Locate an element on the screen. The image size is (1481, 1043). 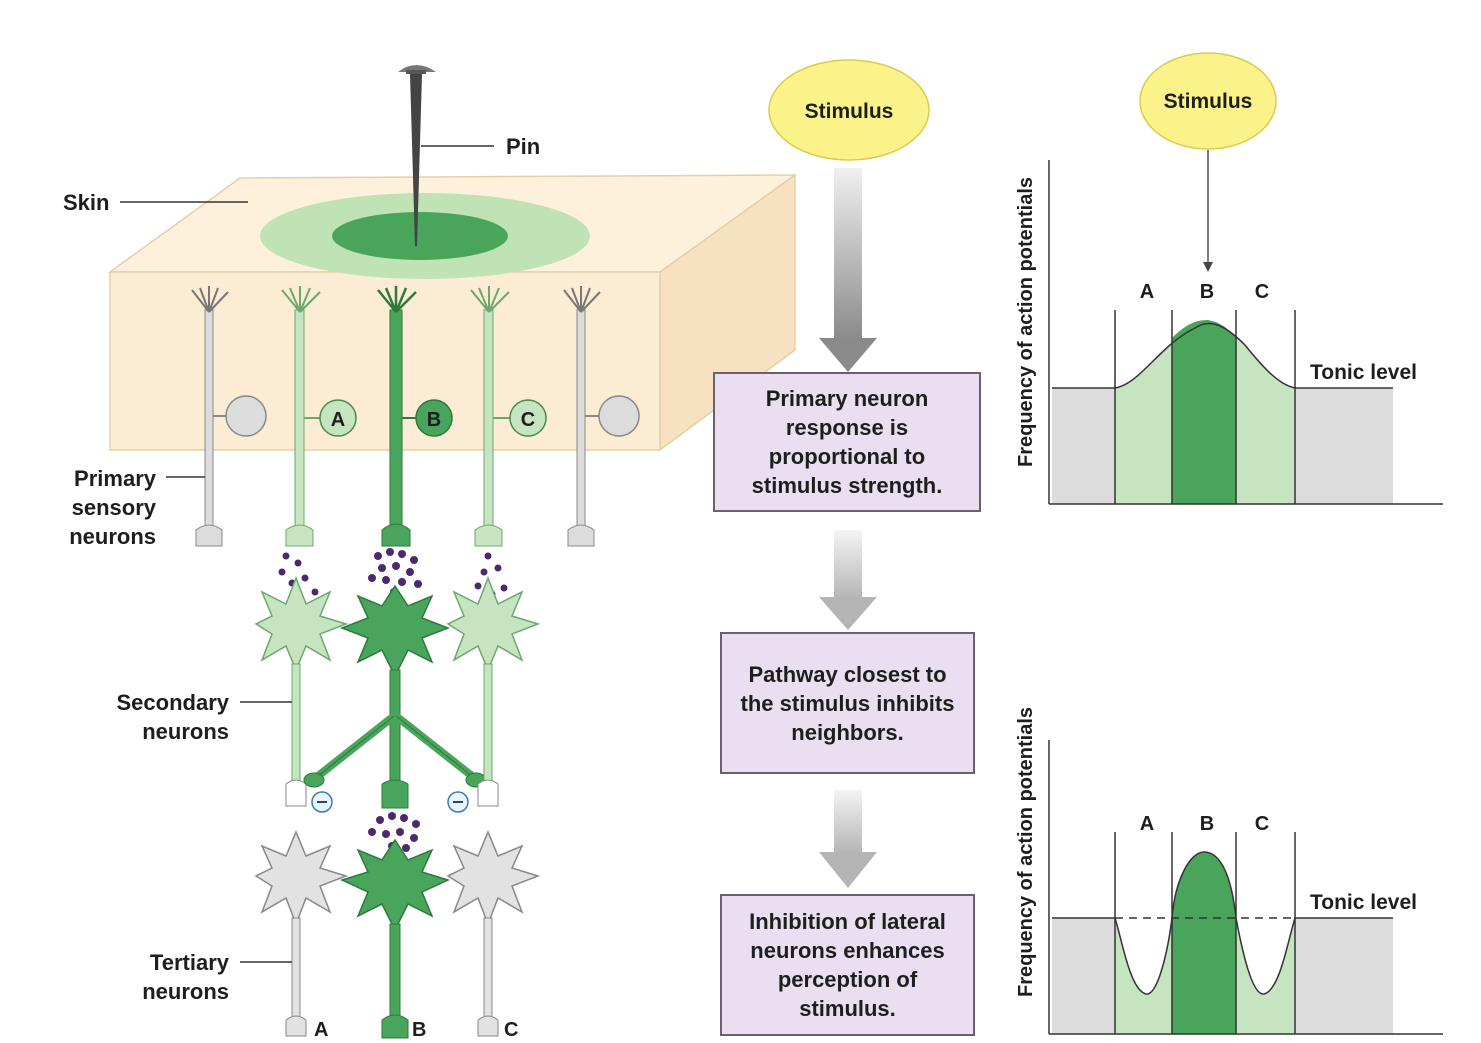
primary-neuron-gray-right is located at coordinates (601, 416).